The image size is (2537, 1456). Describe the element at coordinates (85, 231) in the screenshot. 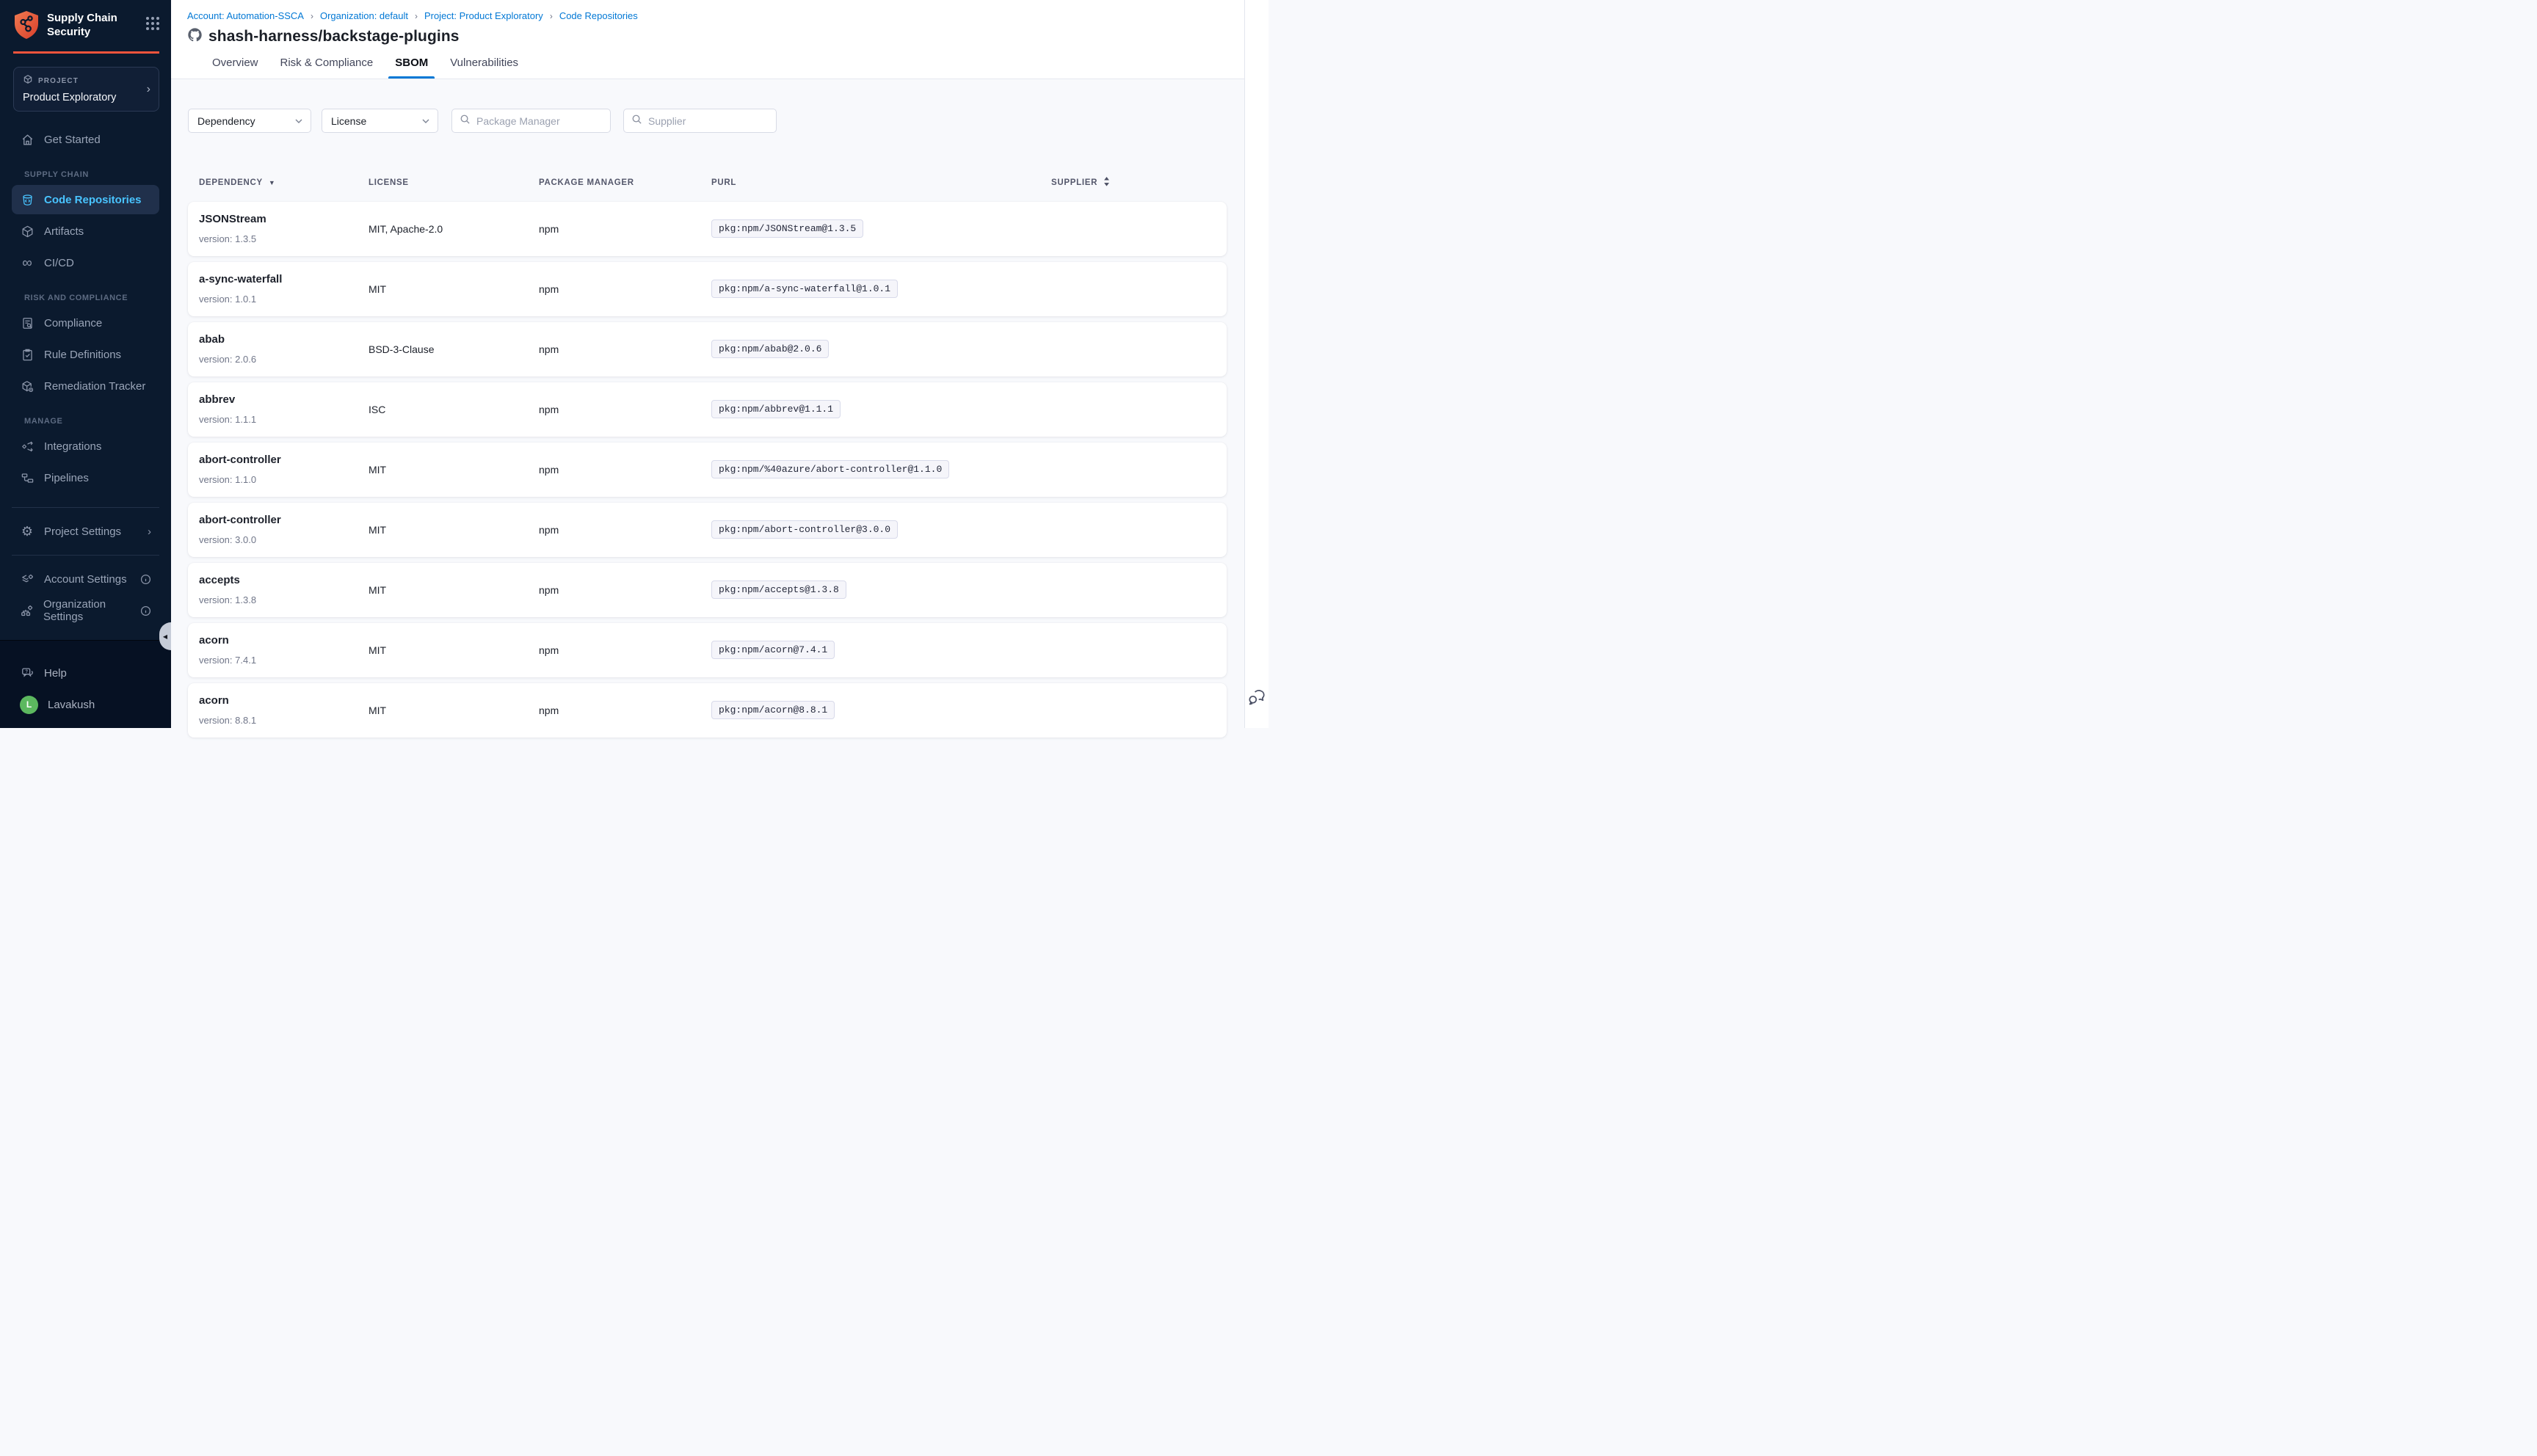

I see `sidebar-item-artifacts: Artifacts` at that location.